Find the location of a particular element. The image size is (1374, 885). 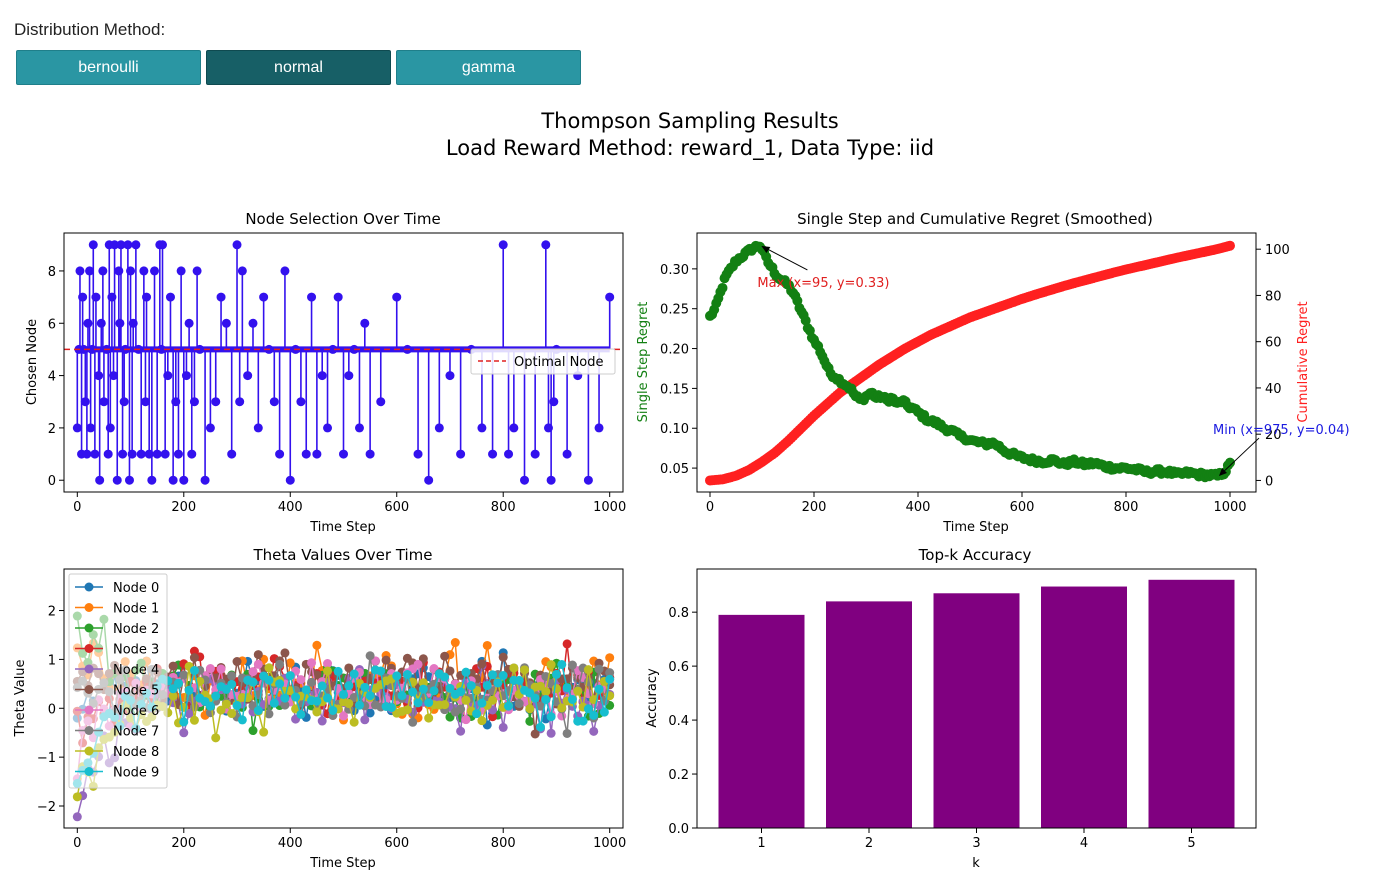

y-right-tick-label: 40 is located at coordinates (1273, 389).